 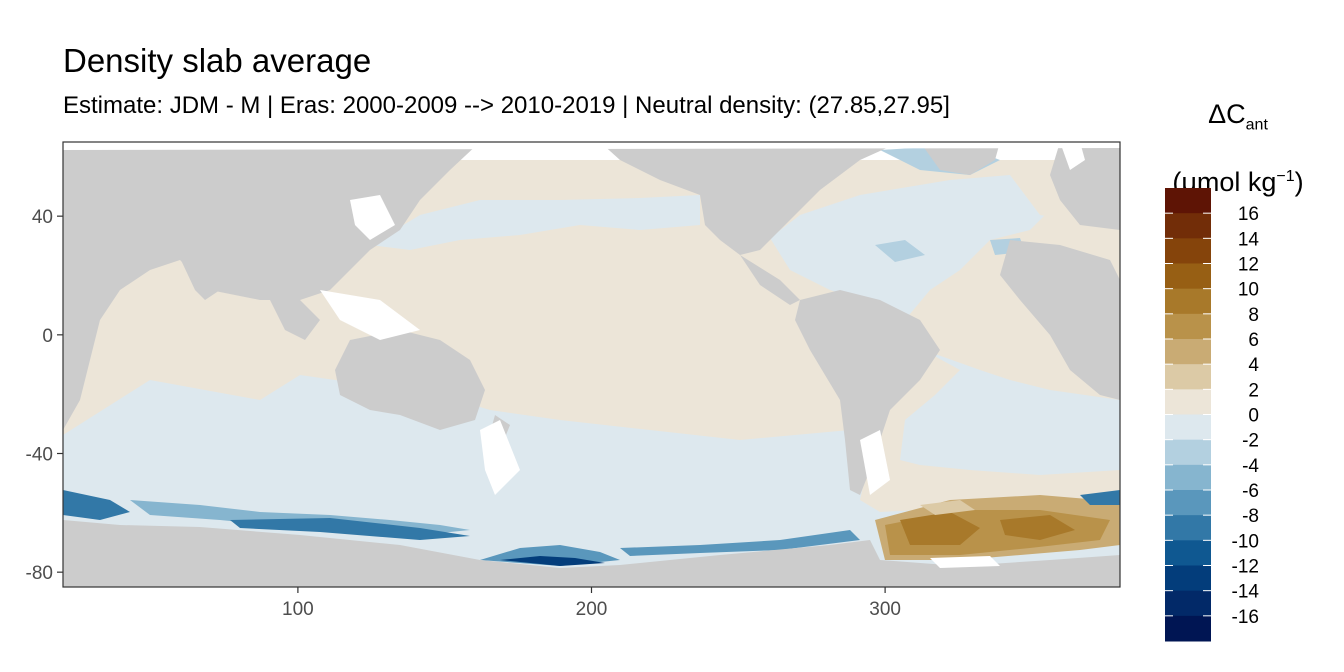 I want to click on land-australia, so click(x=410, y=380).